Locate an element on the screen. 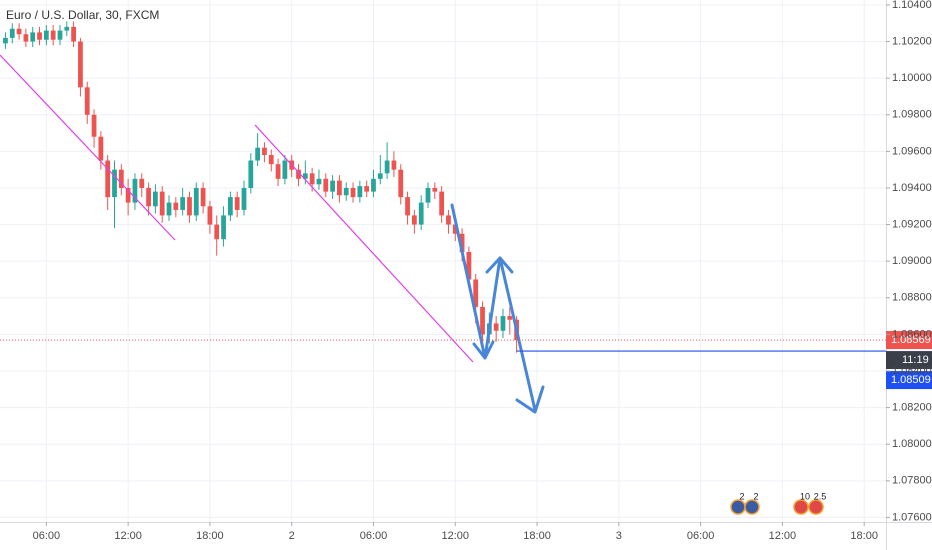 The height and width of the screenshot is (550, 932). arrow-path is located at coordinates (497, 308).